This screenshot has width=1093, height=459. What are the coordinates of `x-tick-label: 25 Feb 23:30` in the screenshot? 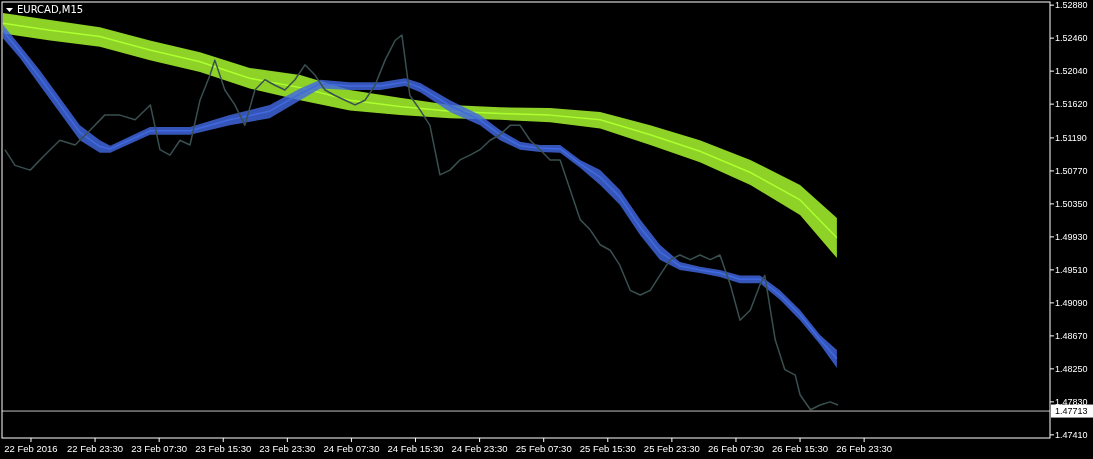 It's located at (671, 448).